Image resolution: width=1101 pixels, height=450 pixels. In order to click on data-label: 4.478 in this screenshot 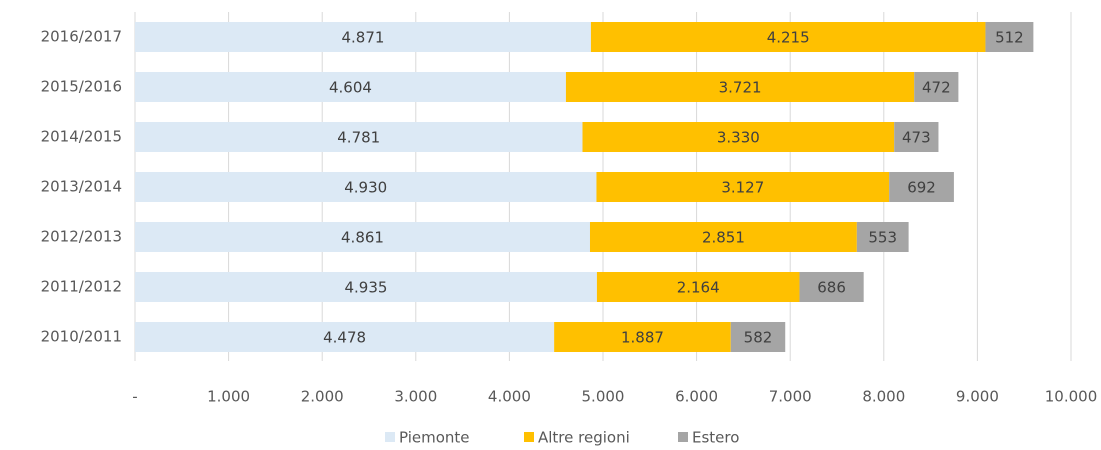, I will do `click(344, 338)`.